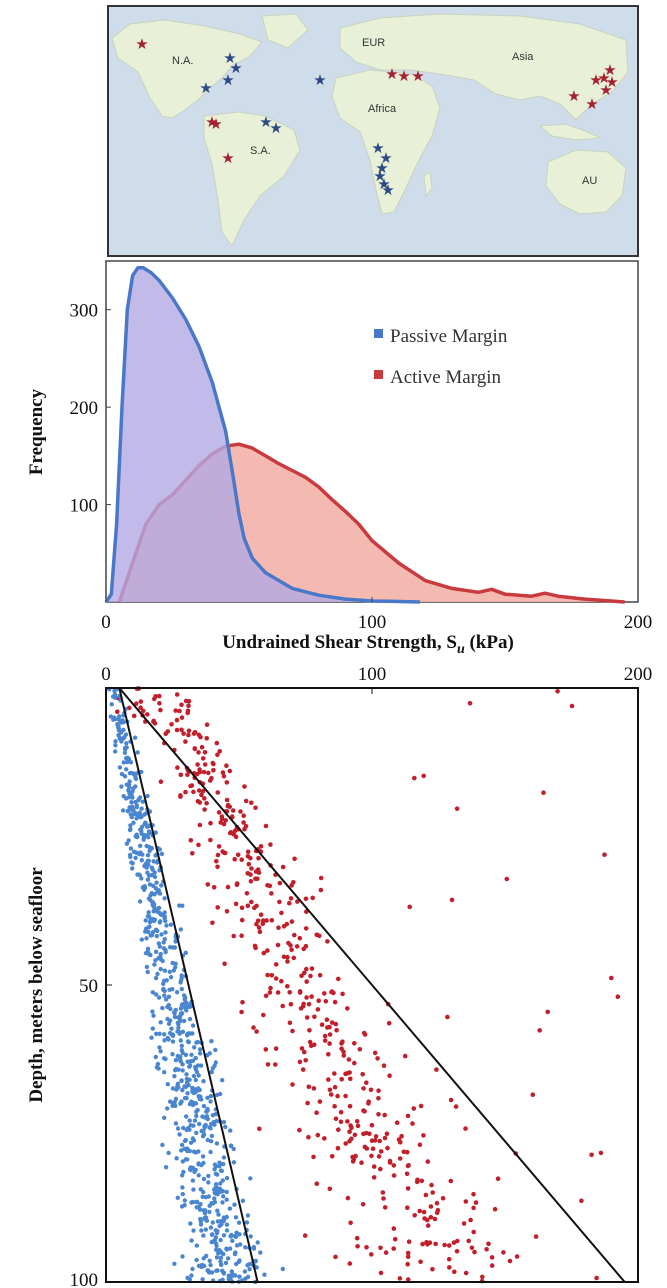 Image resolution: width=667 pixels, height=1288 pixels. Describe the element at coordinates (84, 1279) in the screenshot. I see `scatter-ytick-label: 100` at that location.